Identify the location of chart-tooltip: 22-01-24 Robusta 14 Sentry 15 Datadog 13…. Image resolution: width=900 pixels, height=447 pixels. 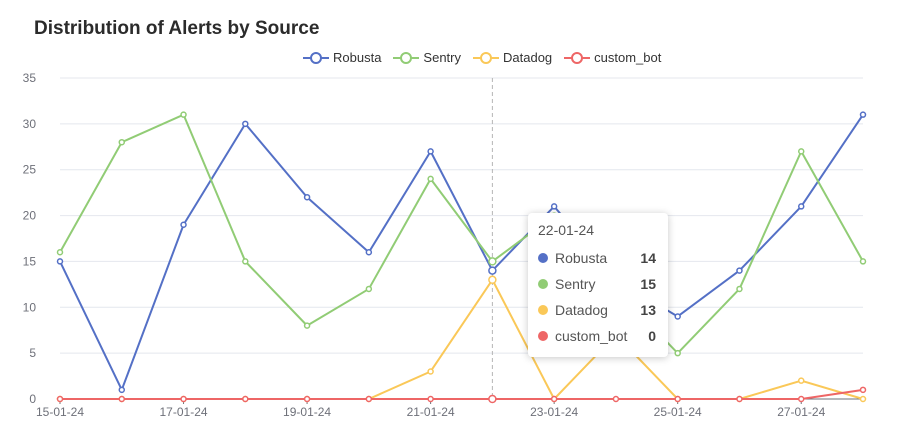
(598, 285).